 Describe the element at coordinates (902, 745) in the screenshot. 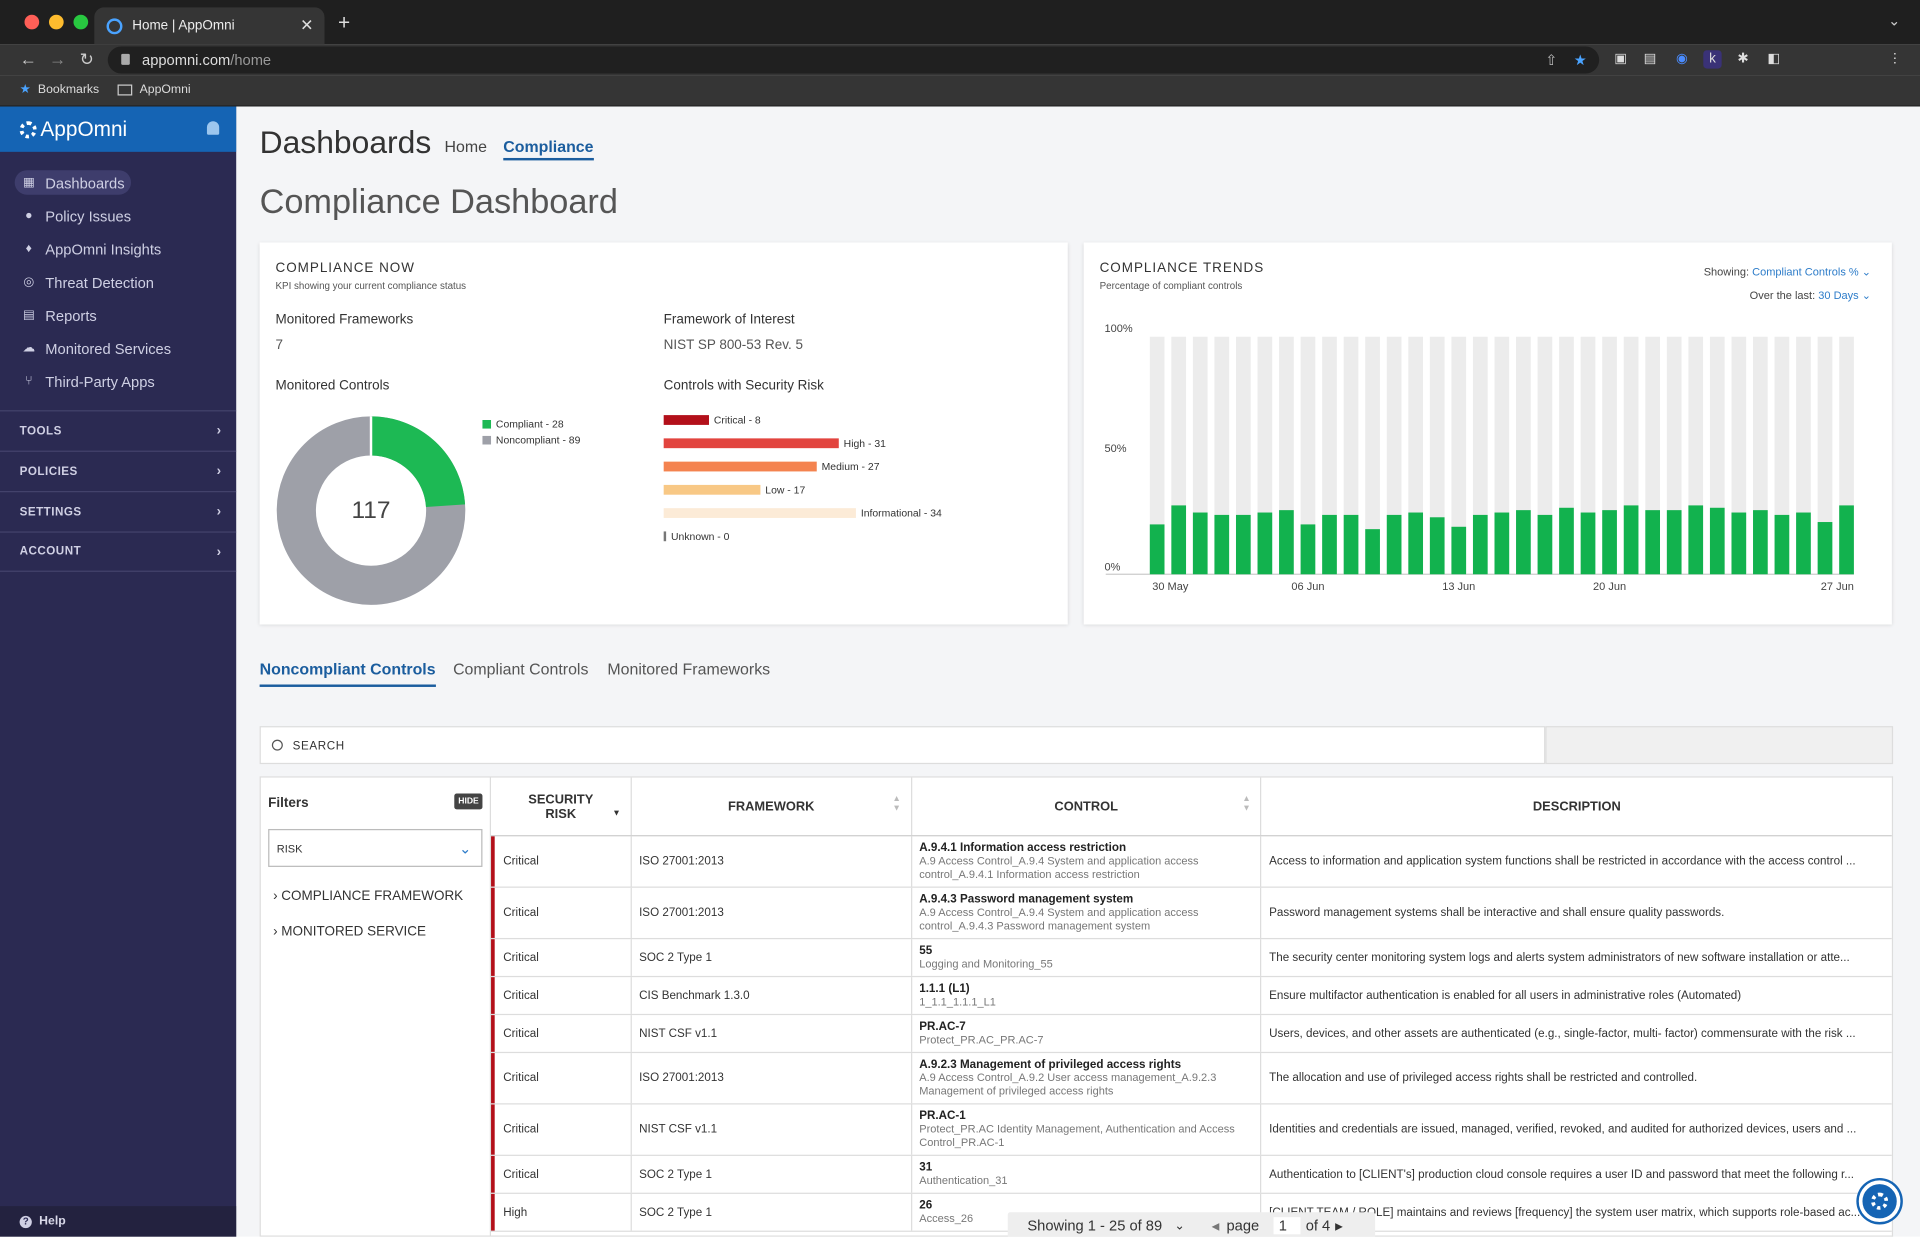

I see `search-input: SEARCH` at that location.